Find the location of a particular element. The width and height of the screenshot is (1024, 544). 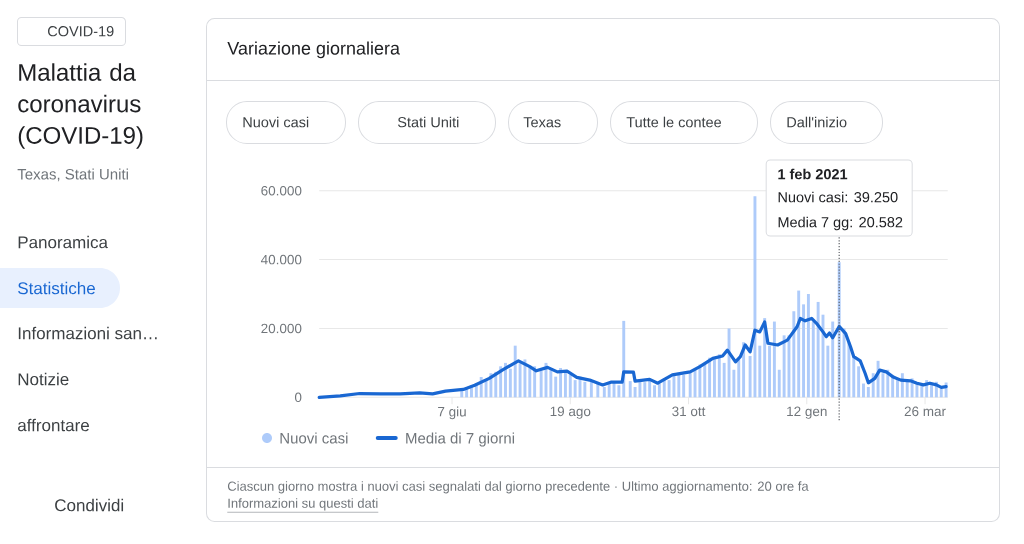

x-tick-label: 26 mar is located at coordinates (925, 411).